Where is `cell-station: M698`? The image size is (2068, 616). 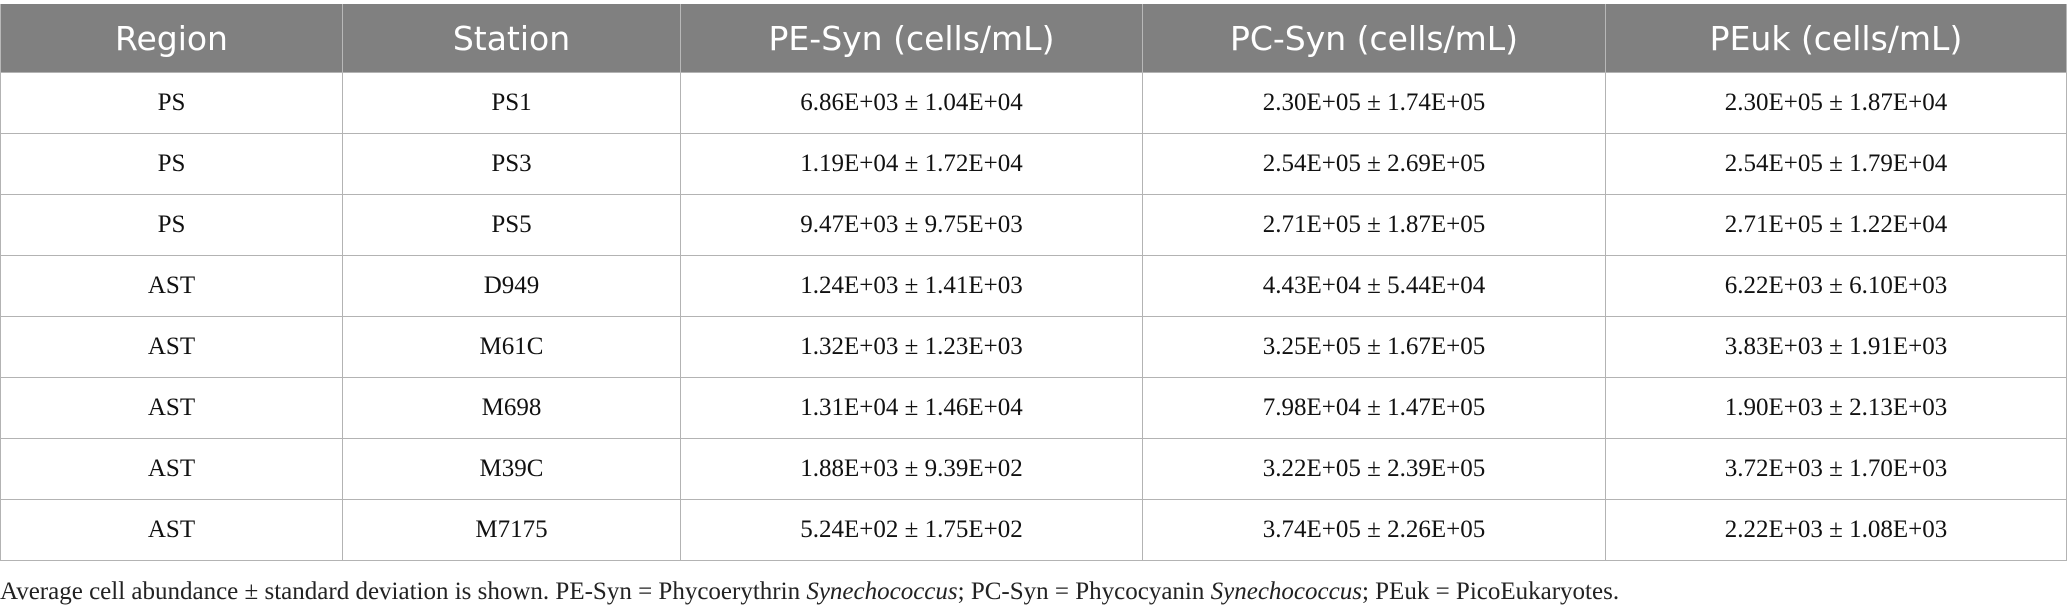 cell-station: M698 is located at coordinates (511, 408).